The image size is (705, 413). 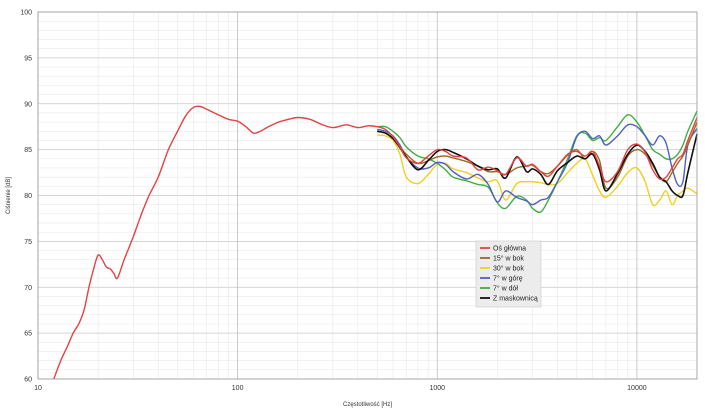 I want to click on y-tick-label: 90, so click(x=28, y=104).